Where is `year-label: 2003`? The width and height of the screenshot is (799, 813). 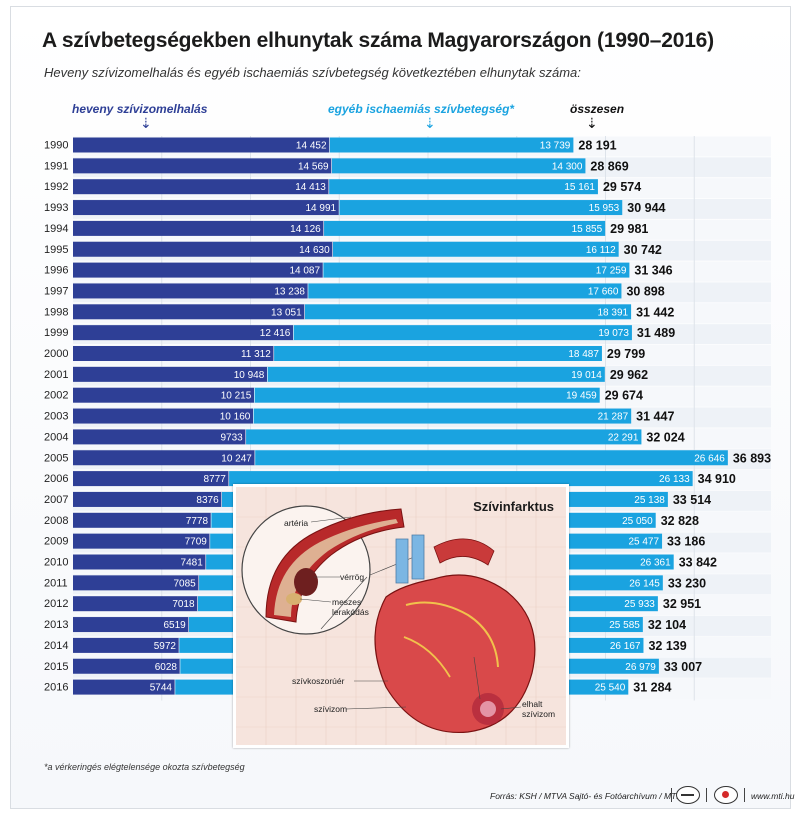 year-label: 2003 is located at coordinates (56, 417).